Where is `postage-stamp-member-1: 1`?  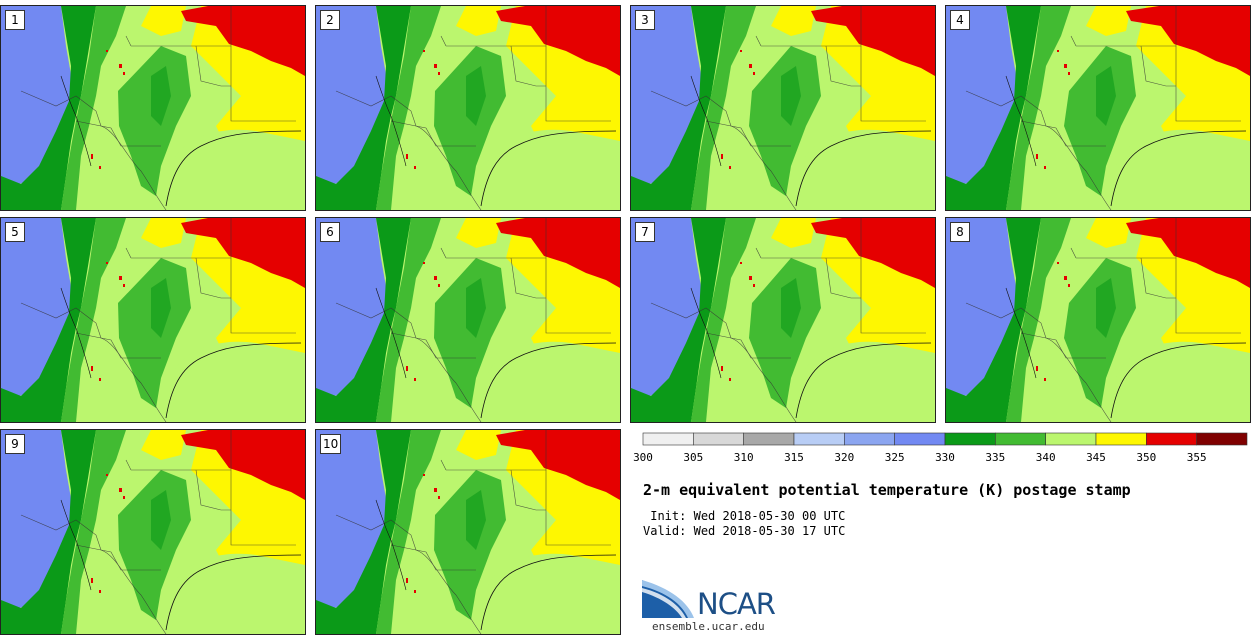
postage-stamp-member-1: 1 is located at coordinates (153, 108).